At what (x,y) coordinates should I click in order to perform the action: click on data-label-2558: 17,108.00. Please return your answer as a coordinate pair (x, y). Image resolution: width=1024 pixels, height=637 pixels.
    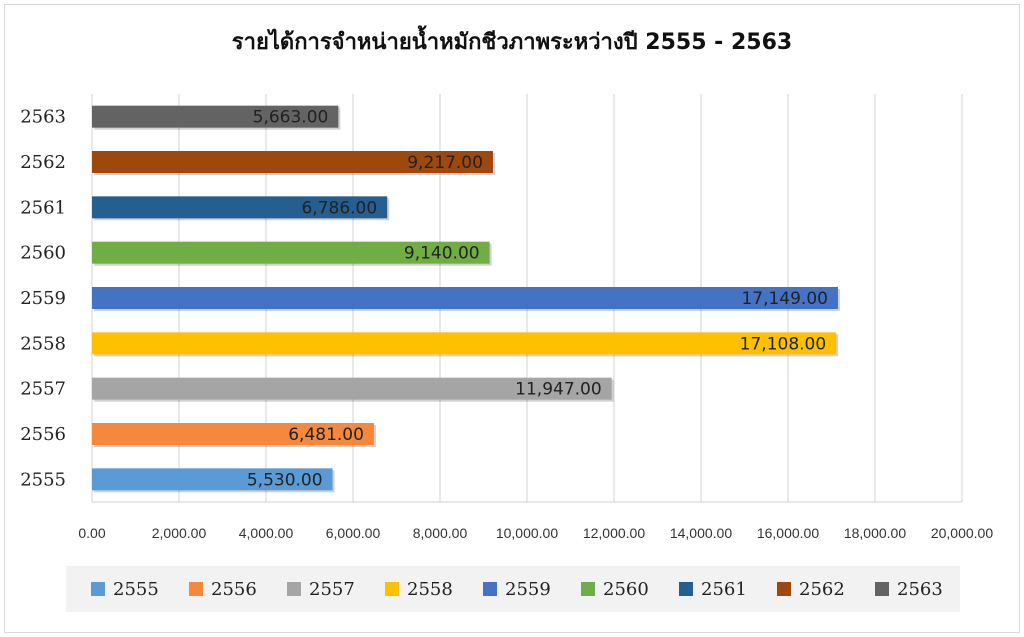
    Looking at the image, I should click on (783, 344).